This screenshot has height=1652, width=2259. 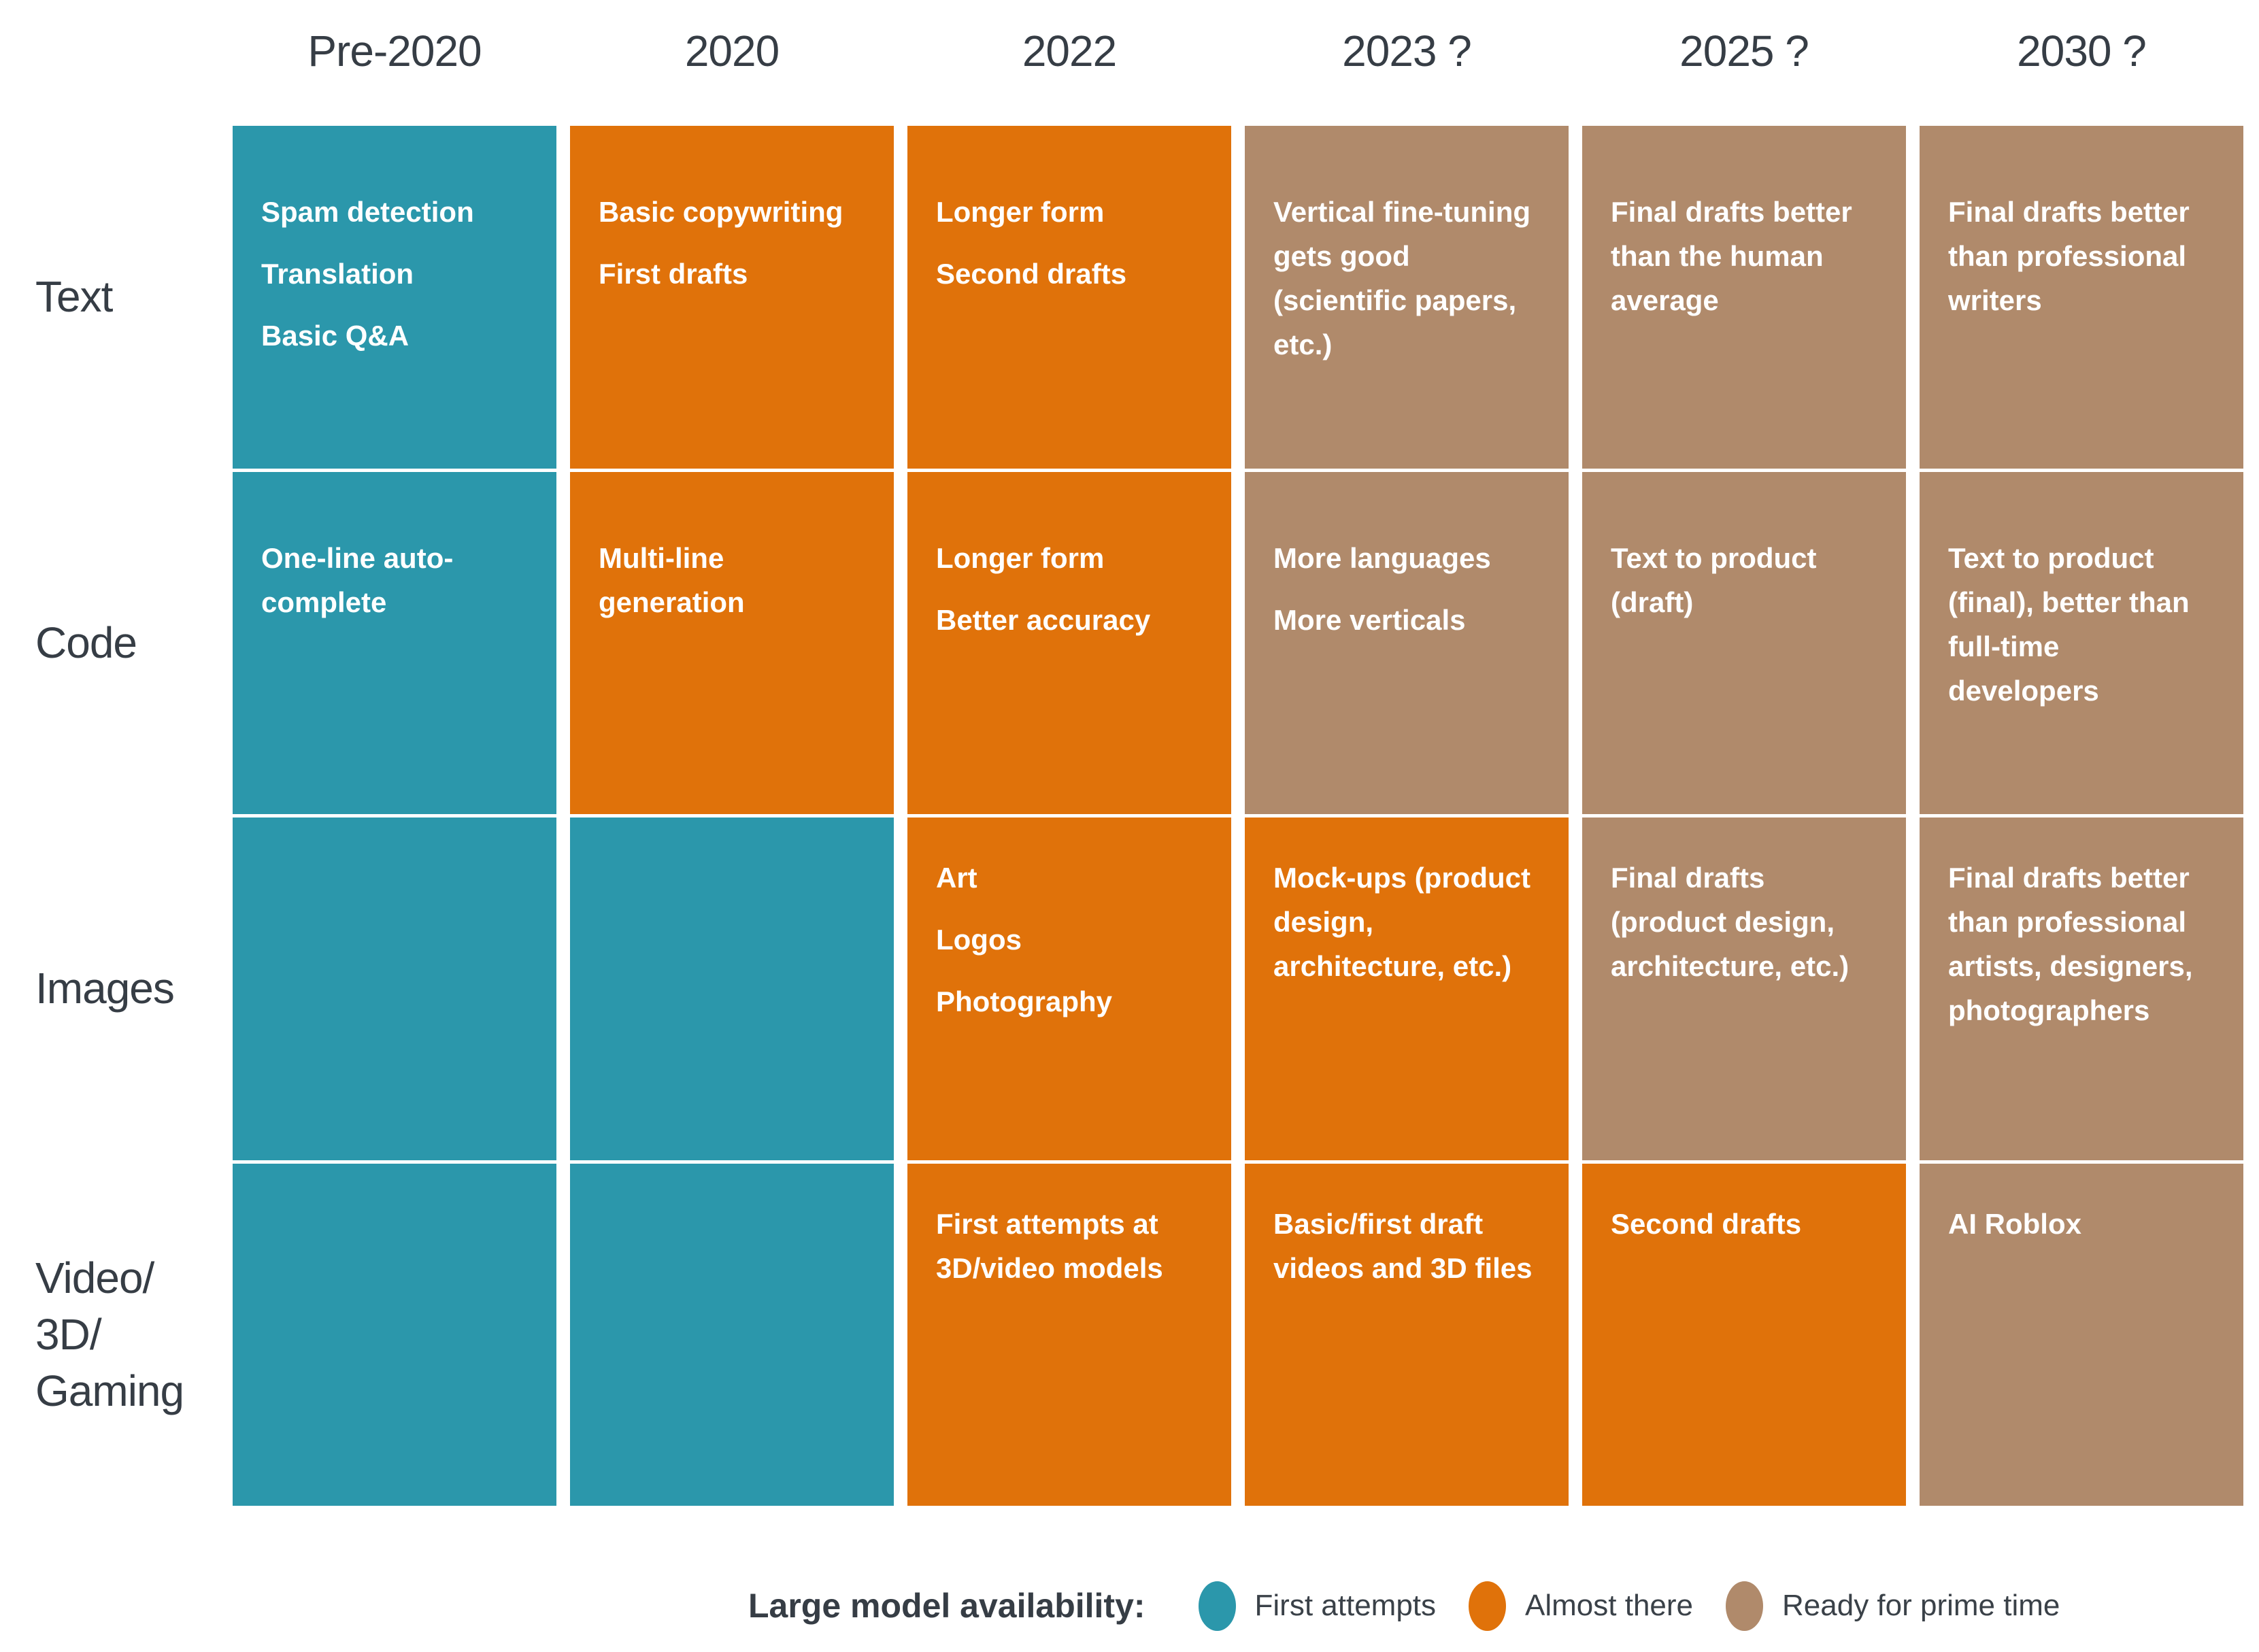 I want to click on cell-text-2020: Basic copywriting First drafts, so click(x=732, y=298).